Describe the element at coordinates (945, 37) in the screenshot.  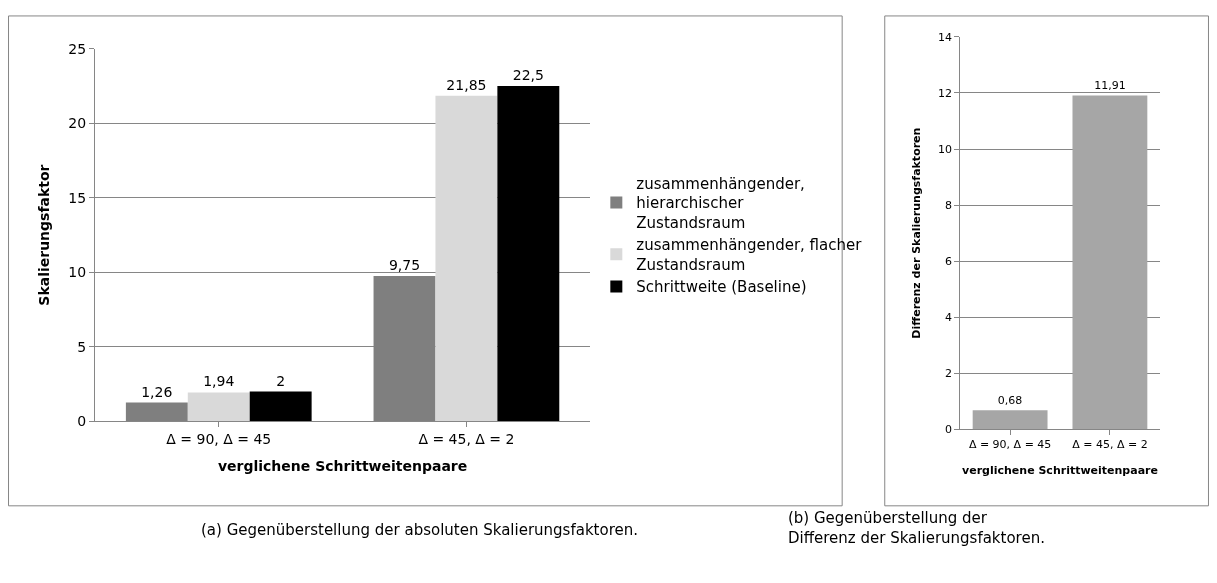
I see `y-tick-label: 14` at that location.